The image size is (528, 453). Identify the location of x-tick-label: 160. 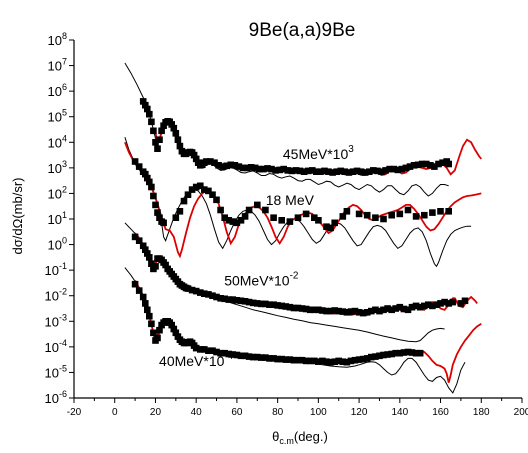
(440, 412).